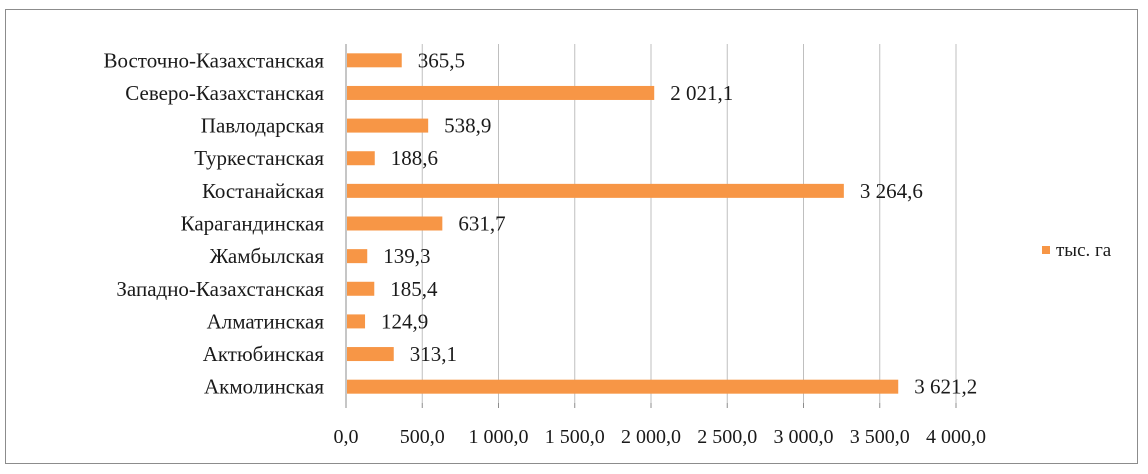 This screenshot has width=1148, height=474. Describe the element at coordinates (414, 289) in the screenshot. I see `data-label: 185,4` at that location.